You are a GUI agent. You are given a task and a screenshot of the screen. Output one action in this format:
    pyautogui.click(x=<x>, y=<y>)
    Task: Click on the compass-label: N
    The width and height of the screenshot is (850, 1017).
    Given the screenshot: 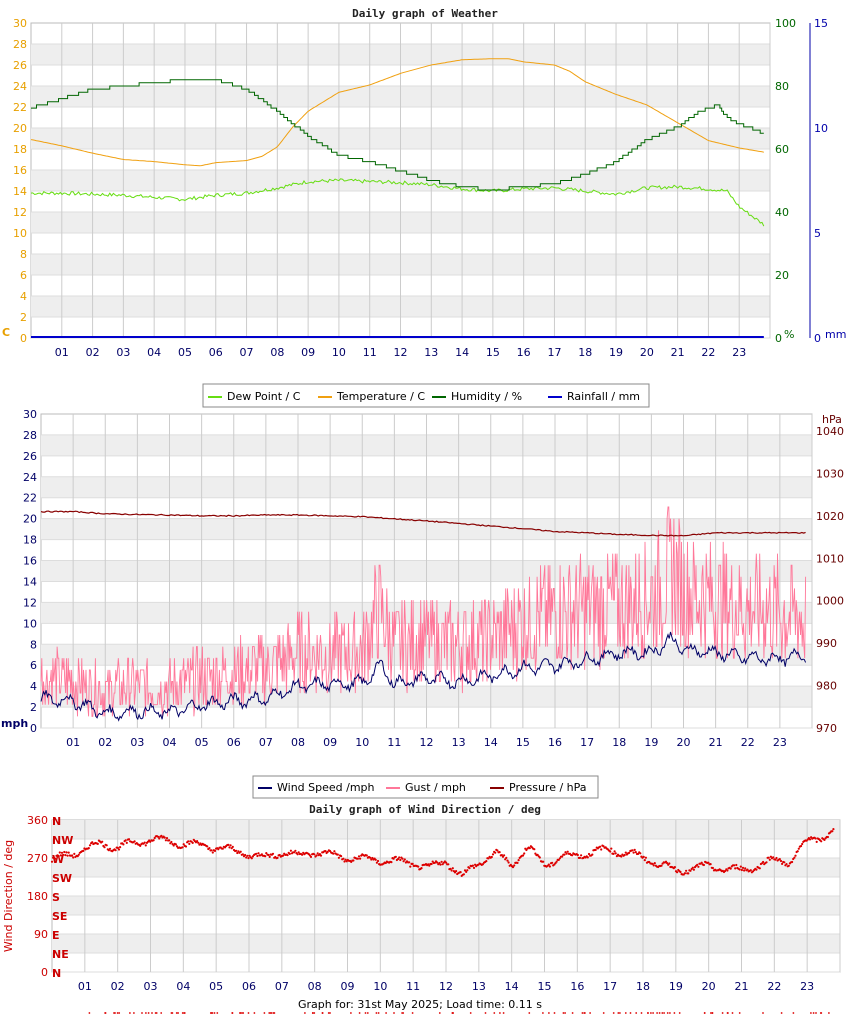 What is the action you would take?
    pyautogui.click(x=56, y=973)
    